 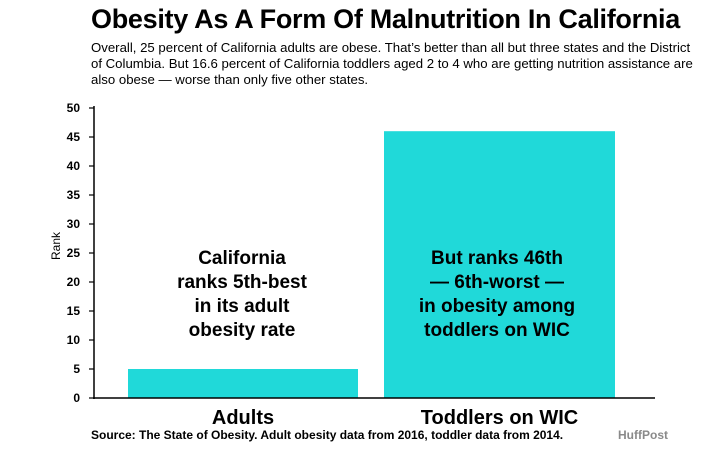 I want to click on bar-adults, so click(x=243, y=383).